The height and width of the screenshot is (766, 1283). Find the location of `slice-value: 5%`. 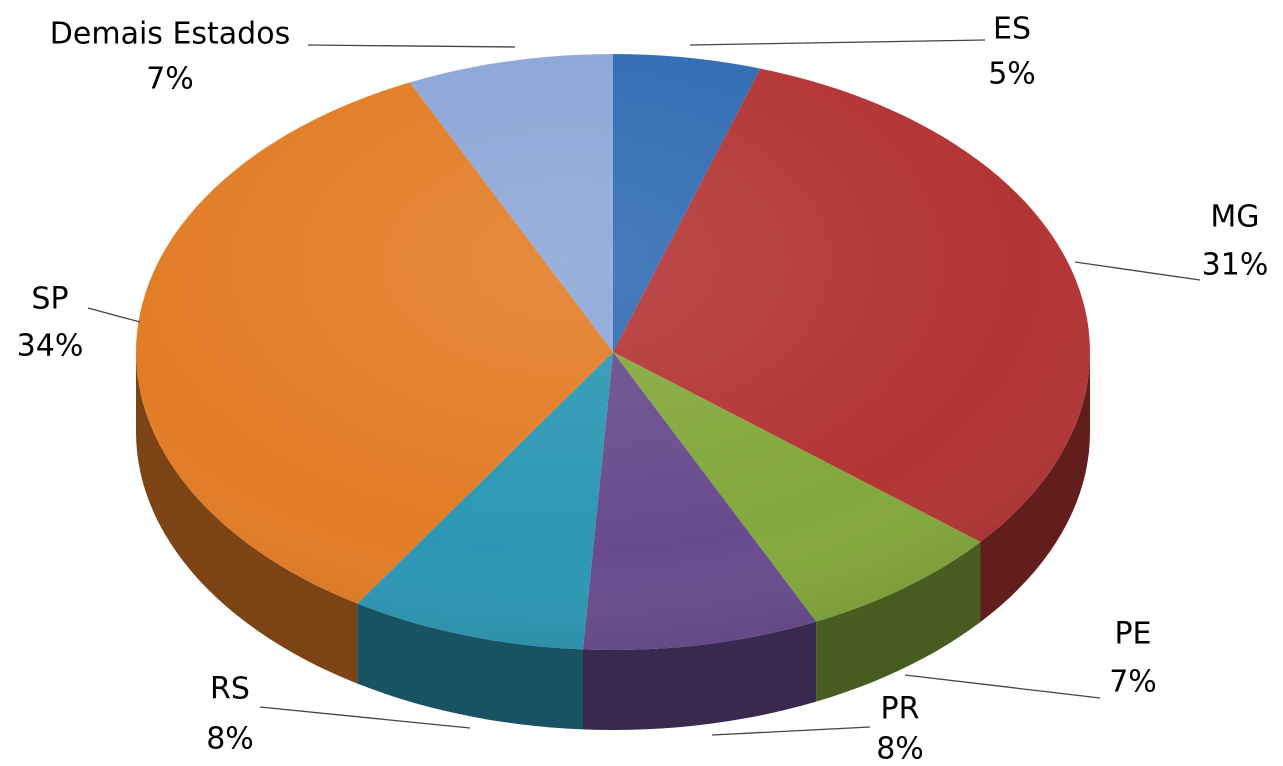

slice-value: 5% is located at coordinates (1012, 74).